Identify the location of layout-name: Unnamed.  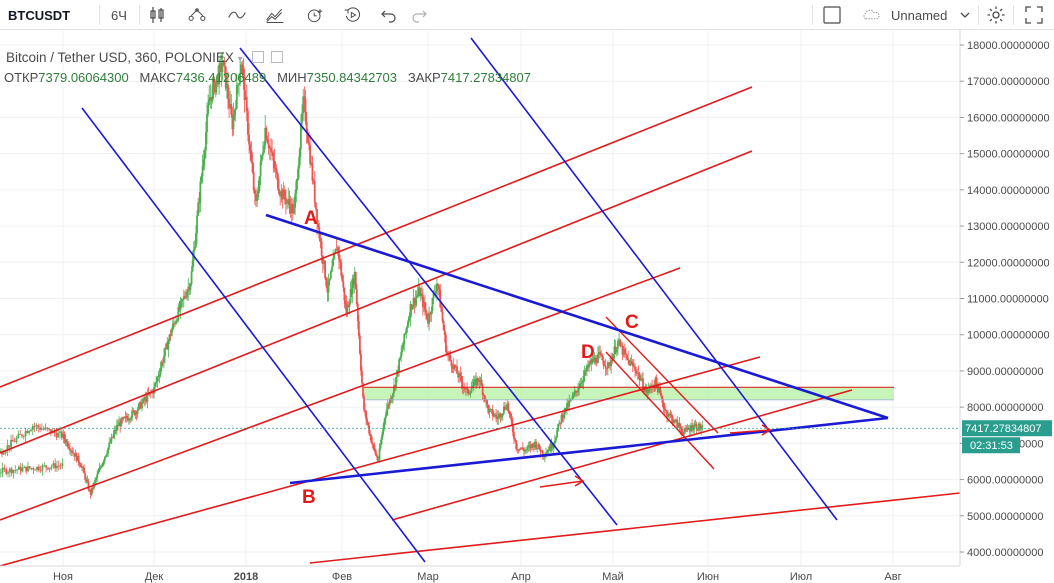
(919, 15).